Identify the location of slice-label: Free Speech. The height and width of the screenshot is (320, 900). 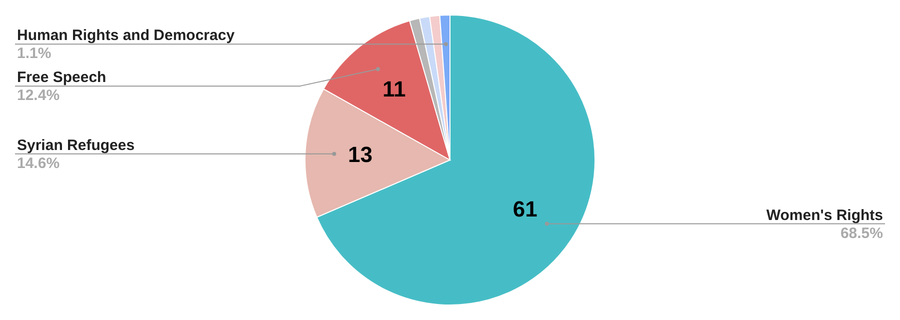
(61, 77).